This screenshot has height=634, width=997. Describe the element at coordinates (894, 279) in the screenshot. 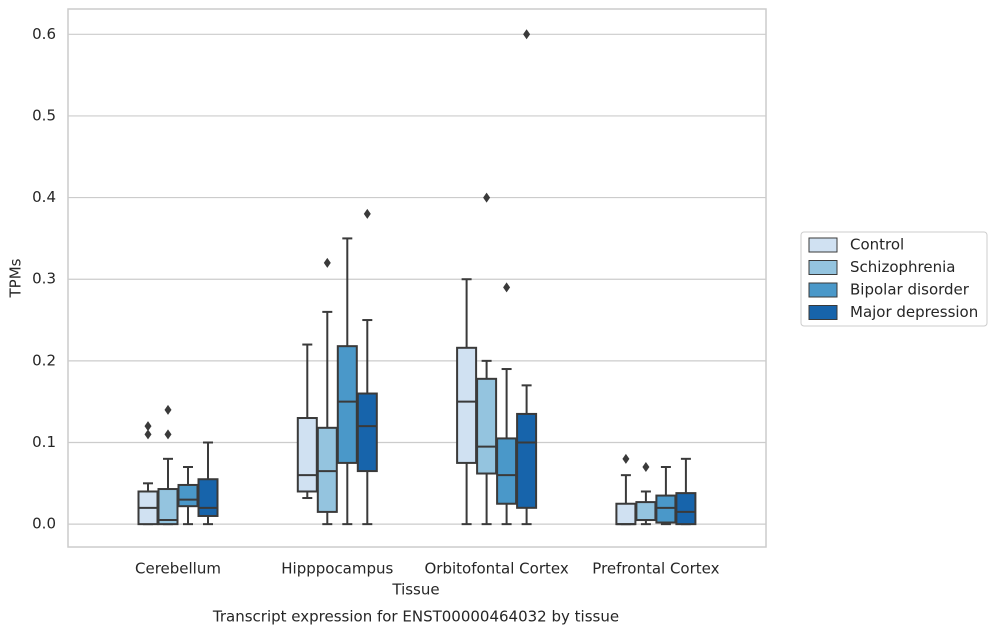

I see `legend-frame` at that location.